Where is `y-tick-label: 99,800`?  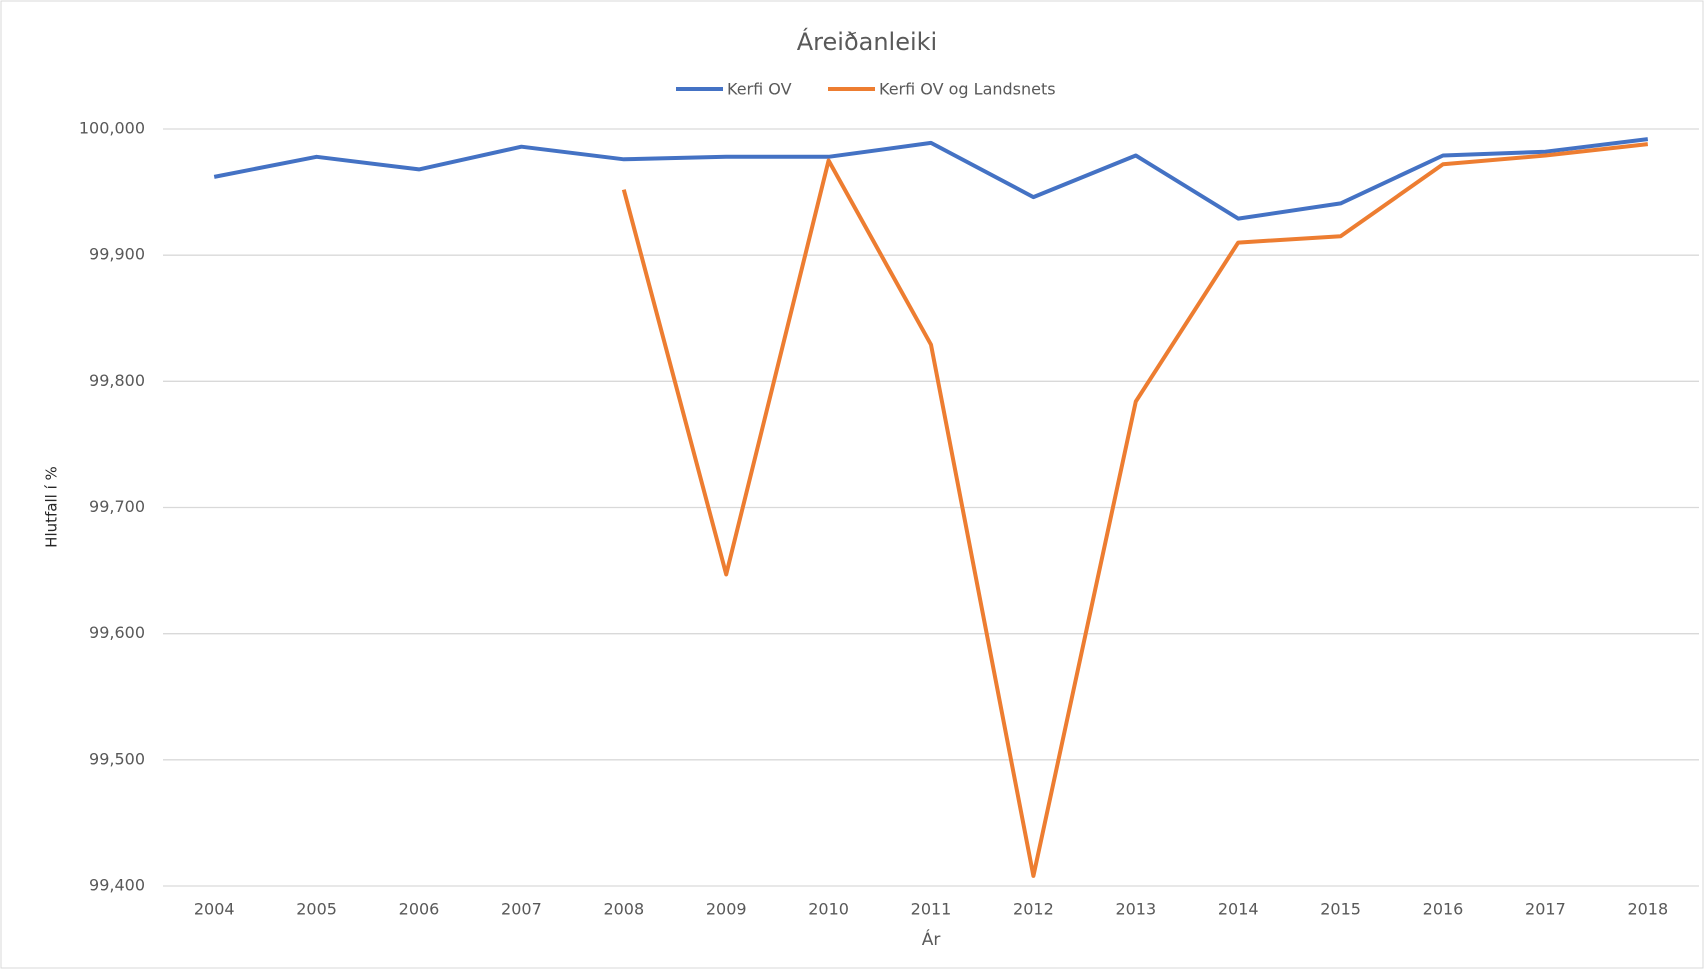
y-tick-label: 99,800 is located at coordinates (117, 380).